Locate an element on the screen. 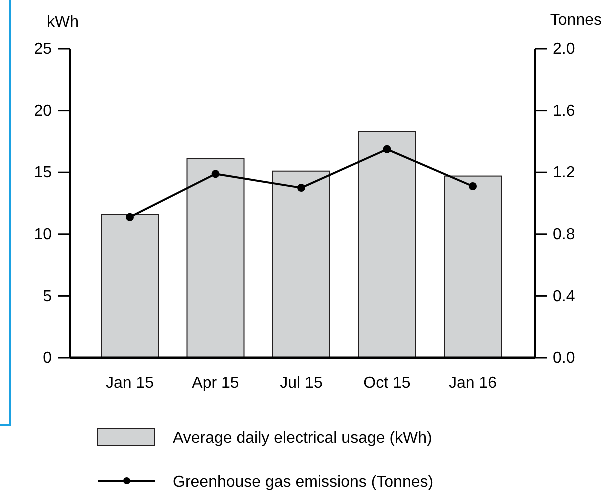  y2-tick-label: 2.0 is located at coordinates (564, 49).